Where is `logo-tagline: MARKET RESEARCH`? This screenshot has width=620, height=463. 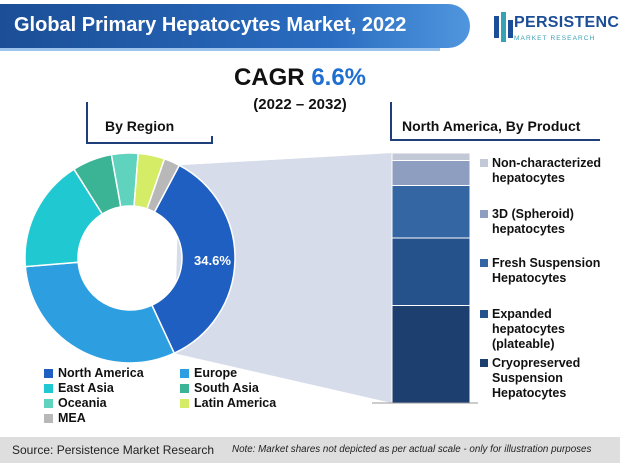
logo-tagline: MARKET RESEARCH is located at coordinates (555, 38).